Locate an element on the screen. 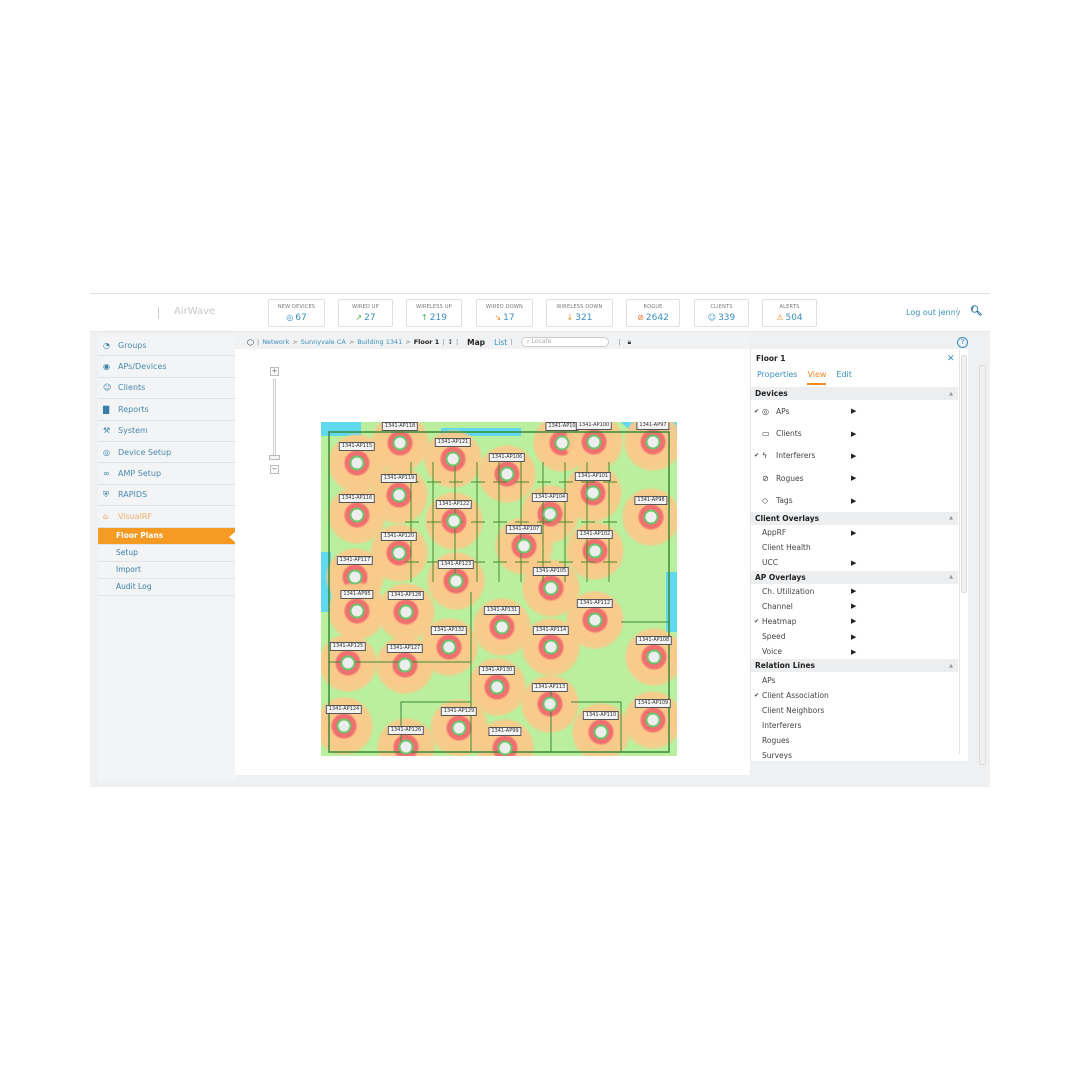 This screenshot has width=1080, height=1080. zoom-slider is located at coordinates (274, 418).